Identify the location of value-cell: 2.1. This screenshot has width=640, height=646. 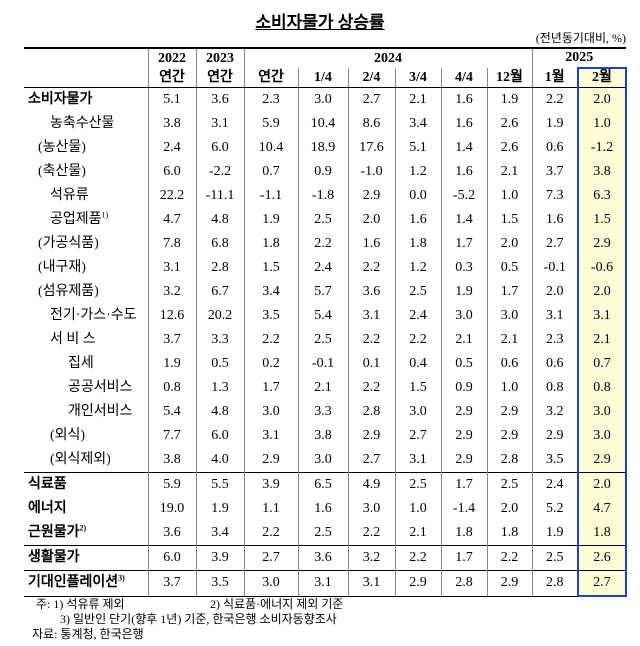
(509, 172).